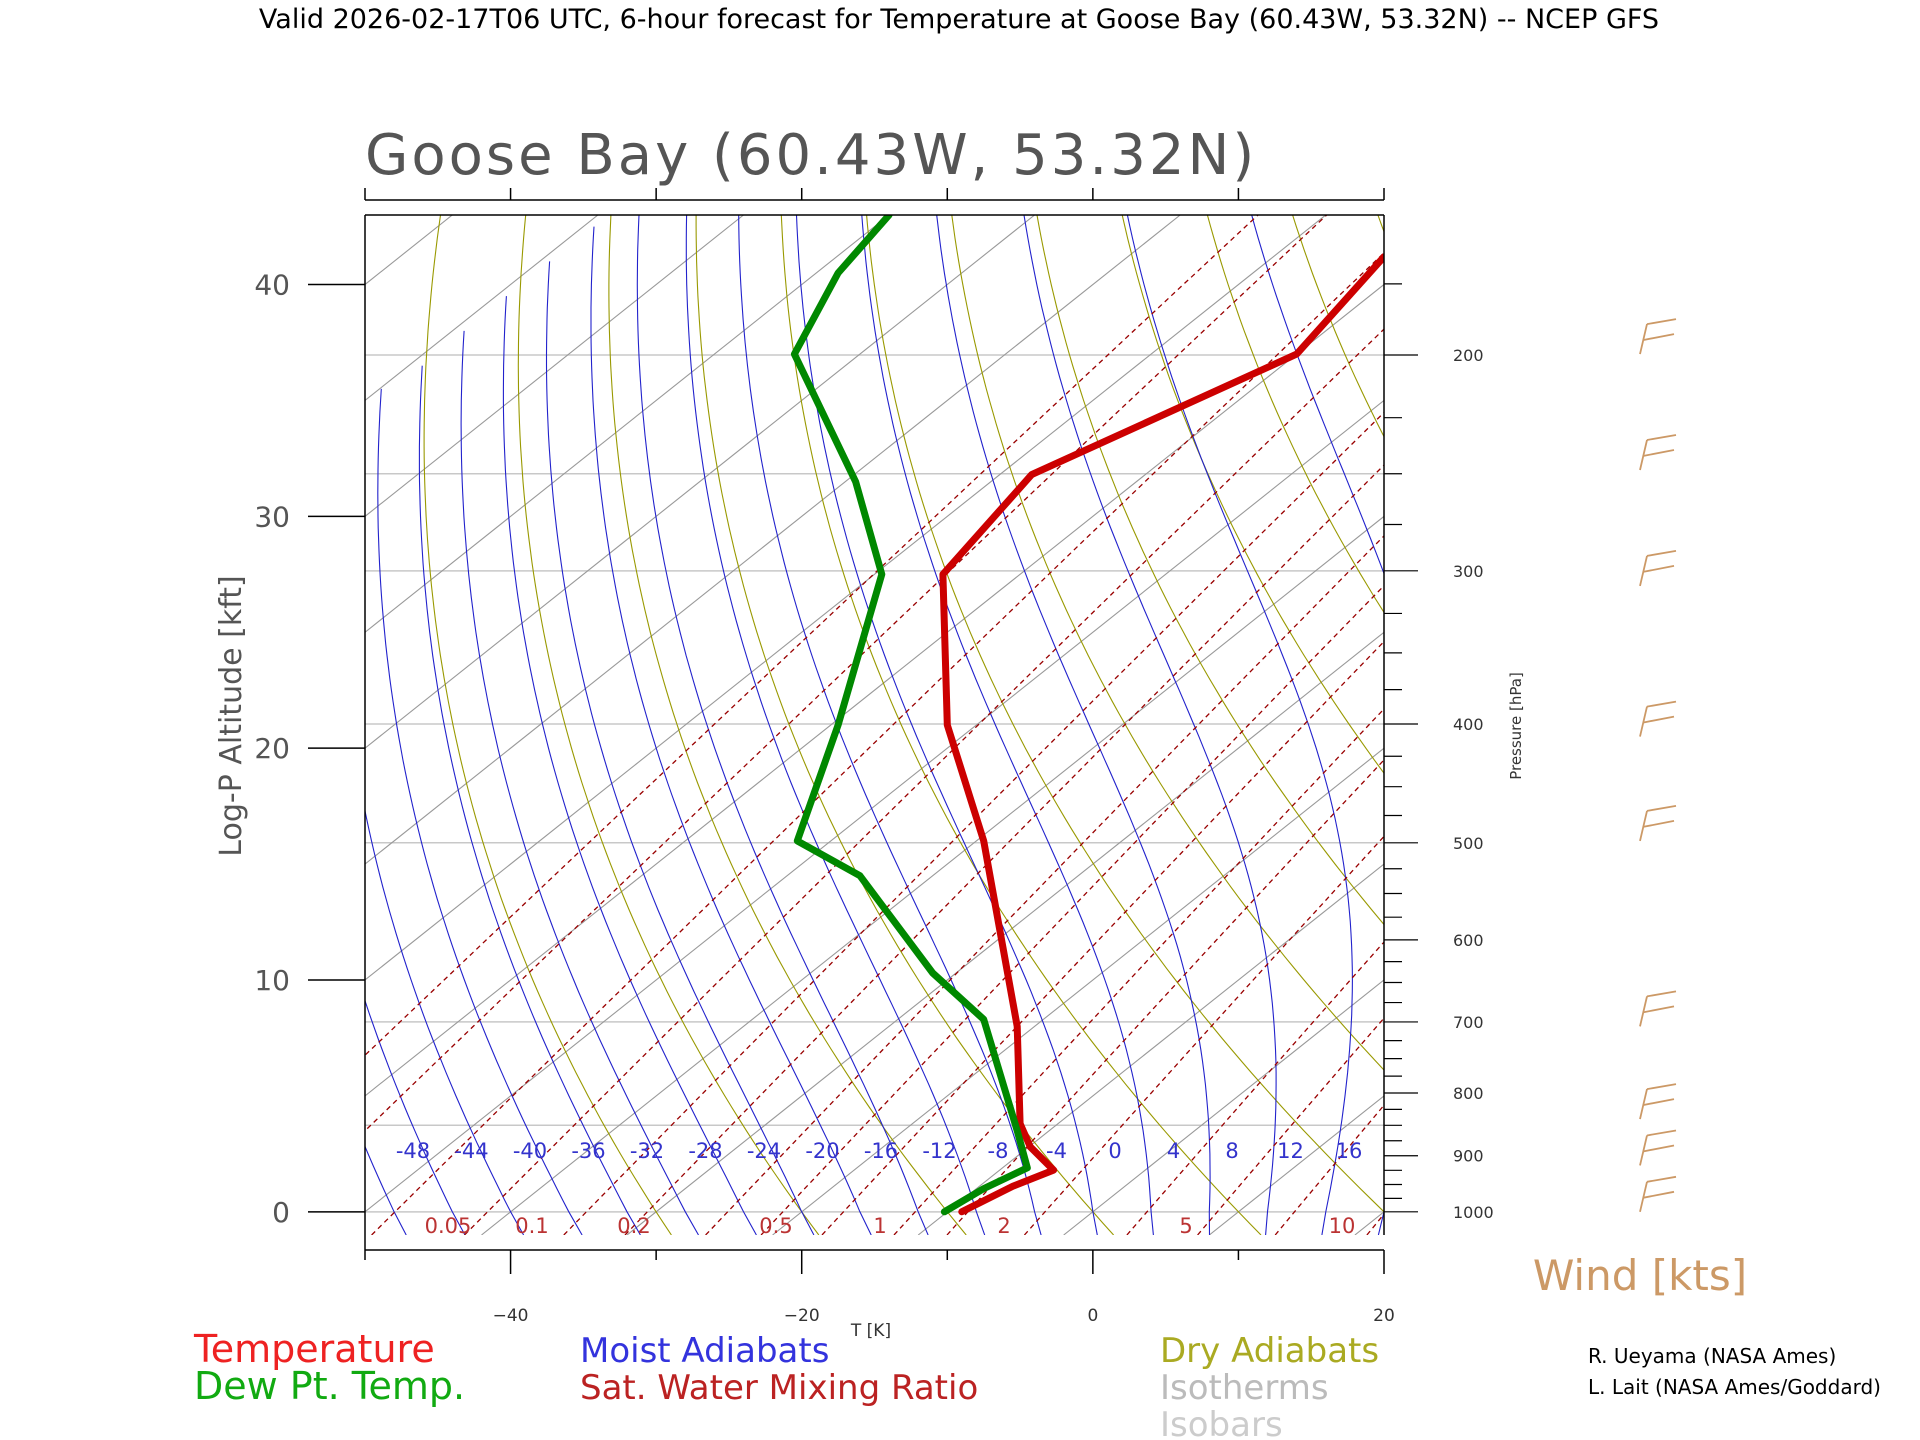  Describe the element at coordinates (1384, 1316) in the screenshot. I see `x-tick-label: 20` at that location.